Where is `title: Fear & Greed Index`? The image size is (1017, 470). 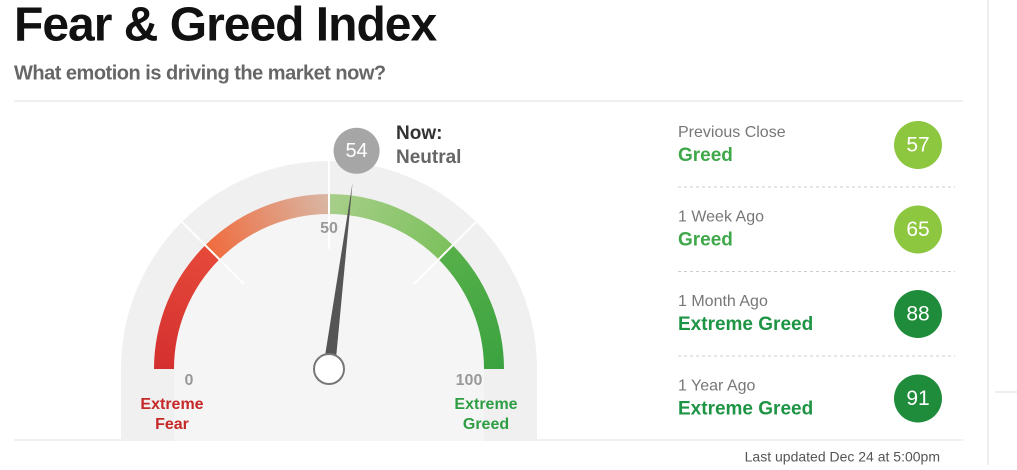
title: Fear & Greed Index is located at coordinates (225, 26).